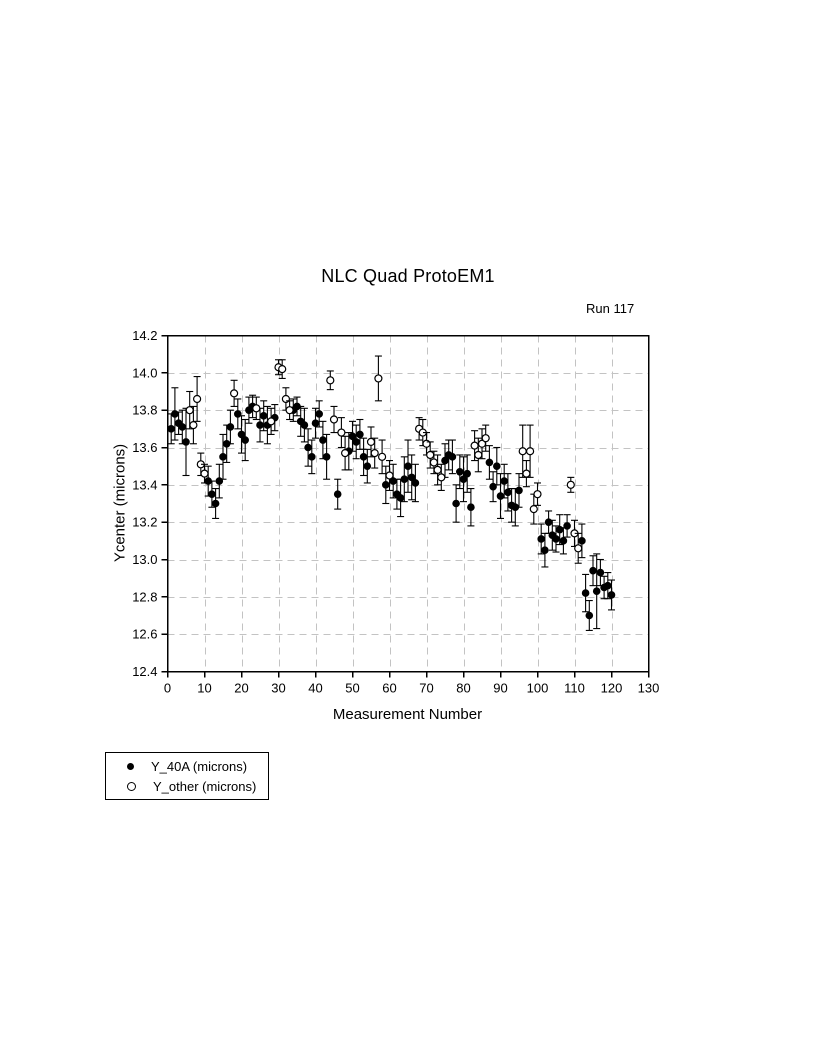 The height and width of the screenshot is (1056, 816). What do you see at coordinates (463, 688) in the screenshot?
I see `x-tick-label: 80` at bounding box center [463, 688].